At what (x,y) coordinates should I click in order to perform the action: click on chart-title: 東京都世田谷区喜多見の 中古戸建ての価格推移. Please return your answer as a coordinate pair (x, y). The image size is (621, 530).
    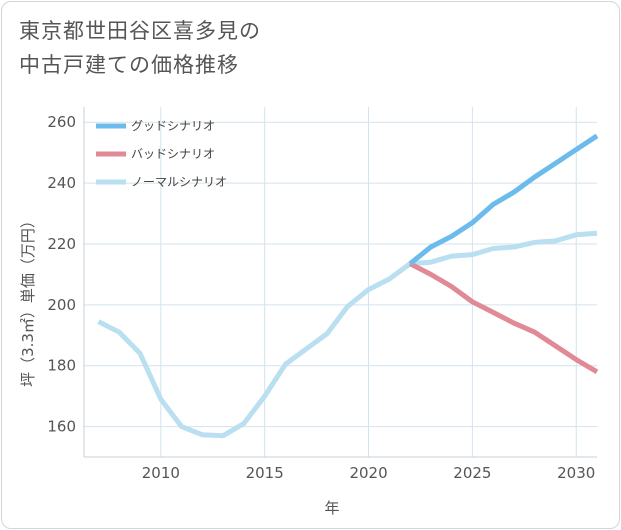
    Looking at the image, I should click on (140, 48).